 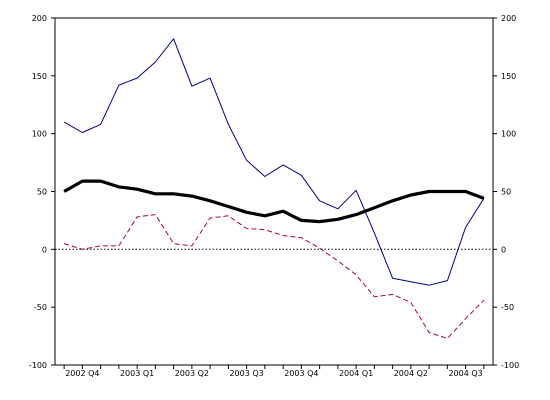 I want to click on y-tick-label-left: 0, so click(x=44, y=249).